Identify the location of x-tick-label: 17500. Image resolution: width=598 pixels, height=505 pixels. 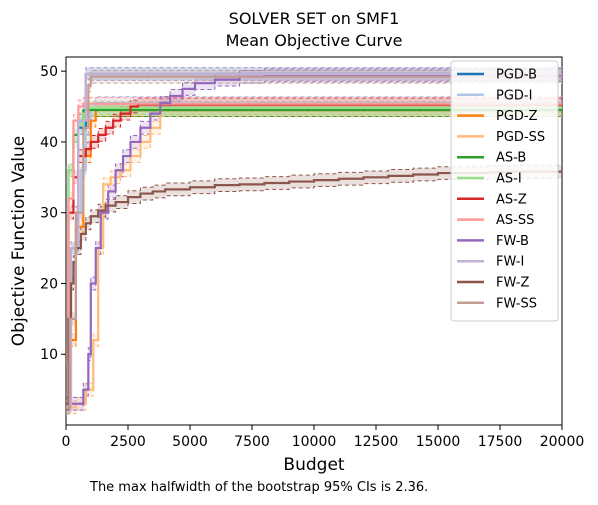
(500, 442).